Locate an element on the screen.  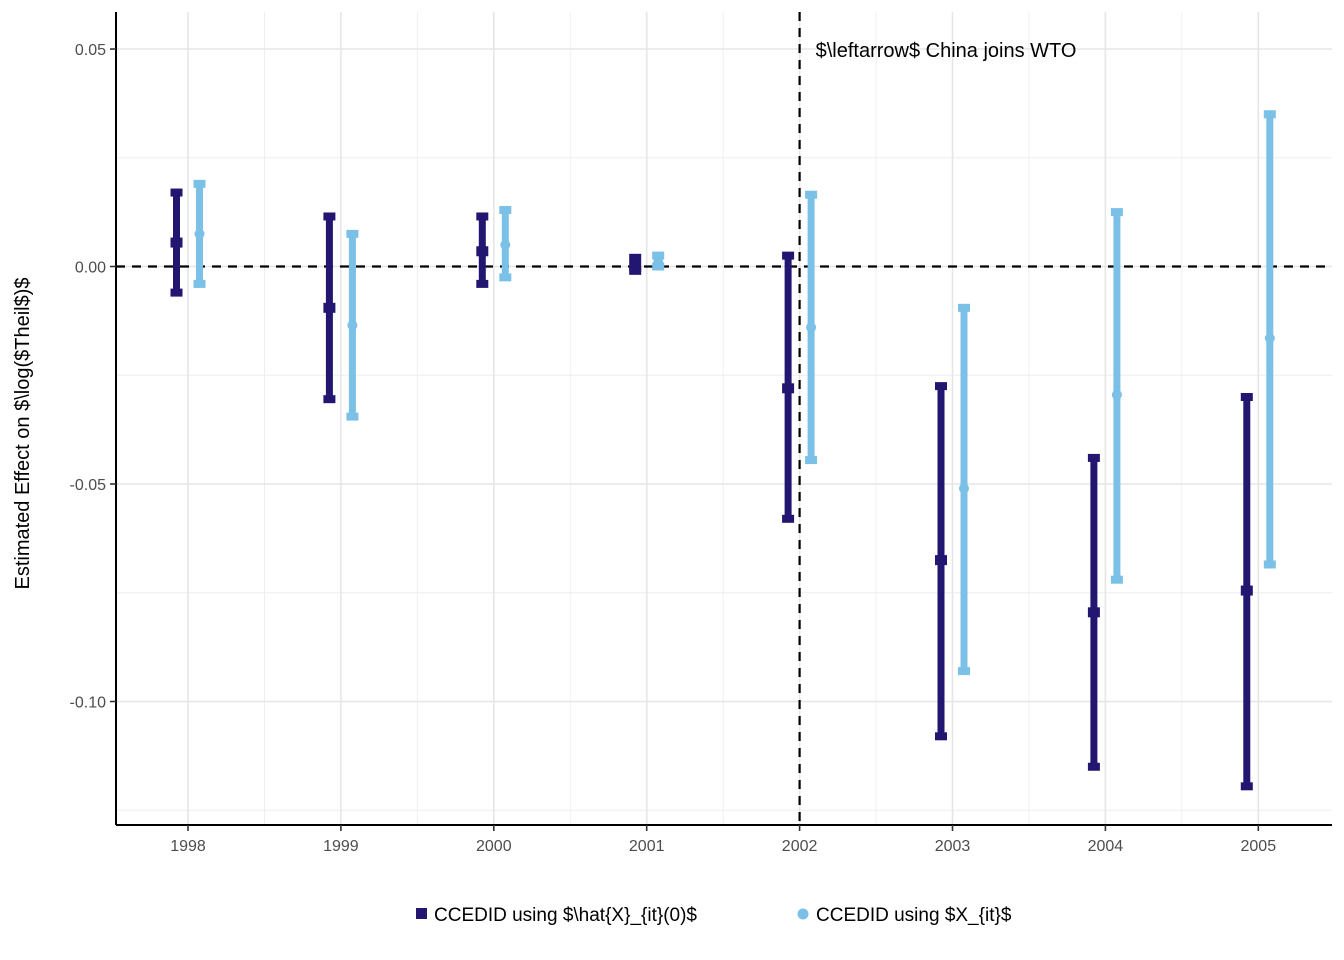
x-tick-label: 2005 is located at coordinates (1259, 846).